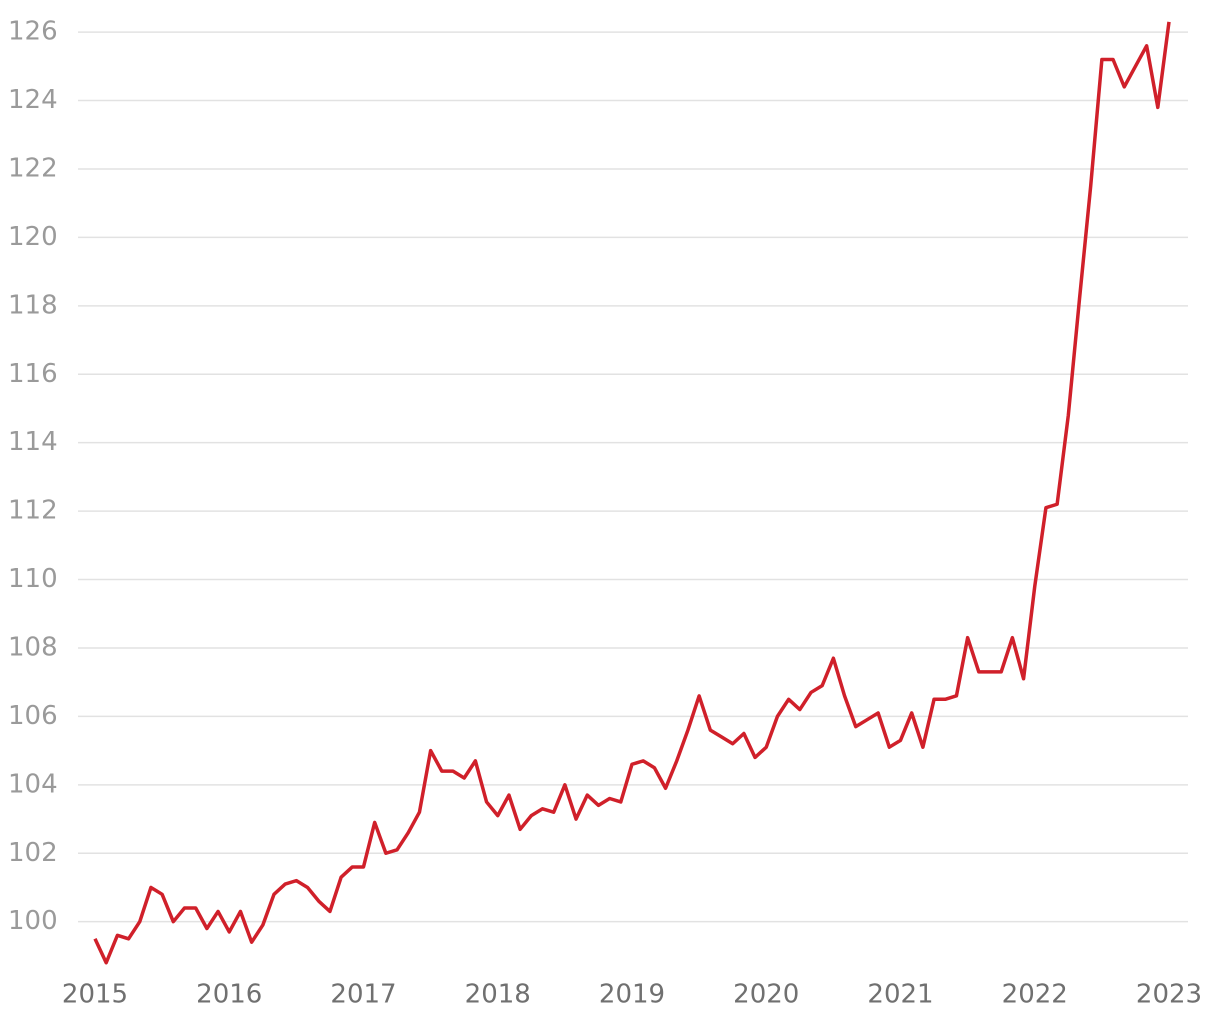 The width and height of the screenshot is (1220, 1024). I want to click on x-tick-label: 2019, so click(632, 995).